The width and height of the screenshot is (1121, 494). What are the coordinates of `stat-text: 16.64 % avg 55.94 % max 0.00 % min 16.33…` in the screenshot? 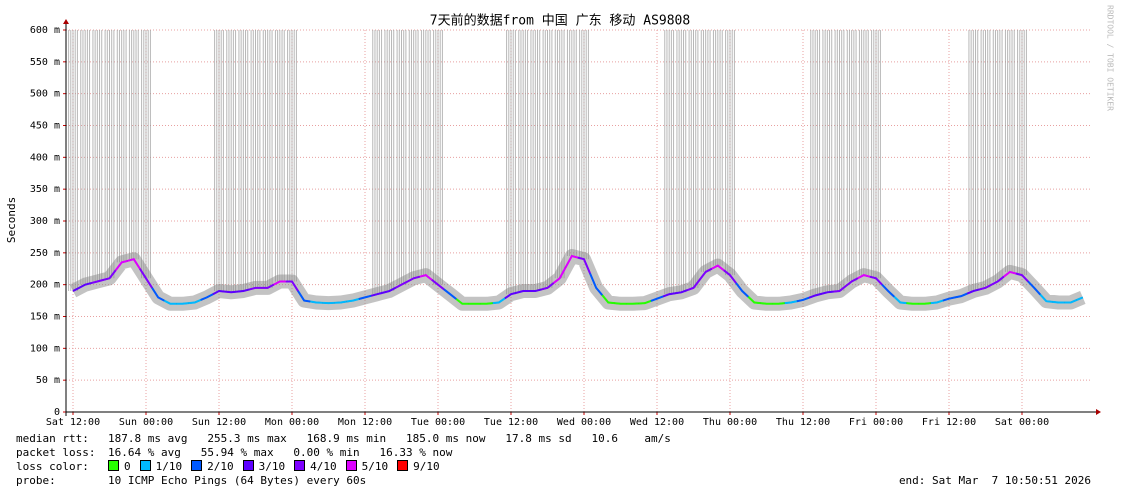 It's located at (280, 452).